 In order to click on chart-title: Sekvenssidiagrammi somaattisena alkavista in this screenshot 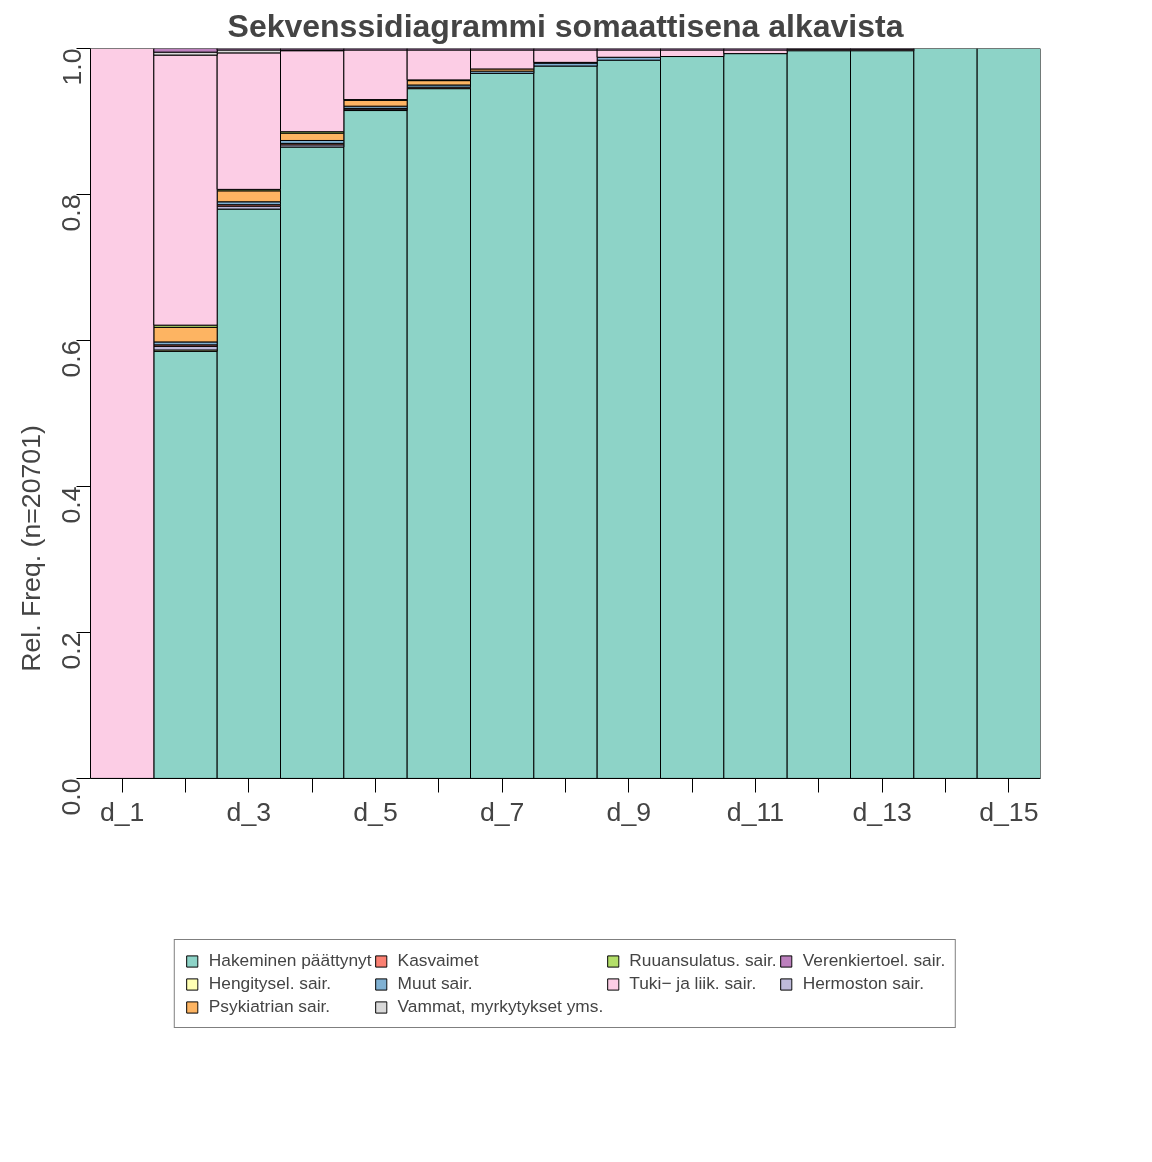, I will do `click(565, 25)`.